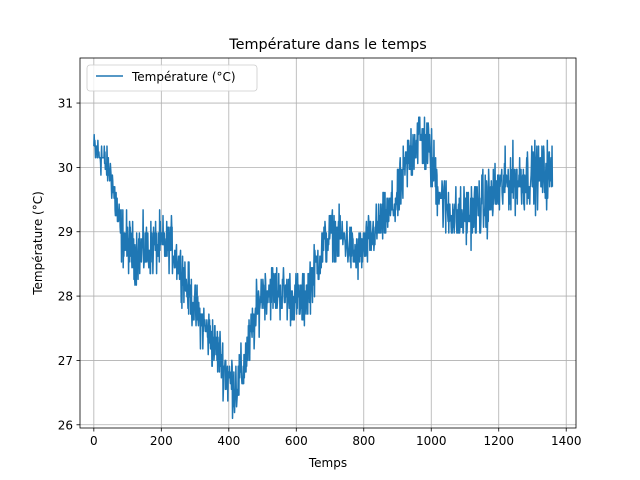 This screenshot has height=480, width=640. What do you see at coordinates (65, 361) in the screenshot?
I see `y-tick-label: 27` at bounding box center [65, 361].